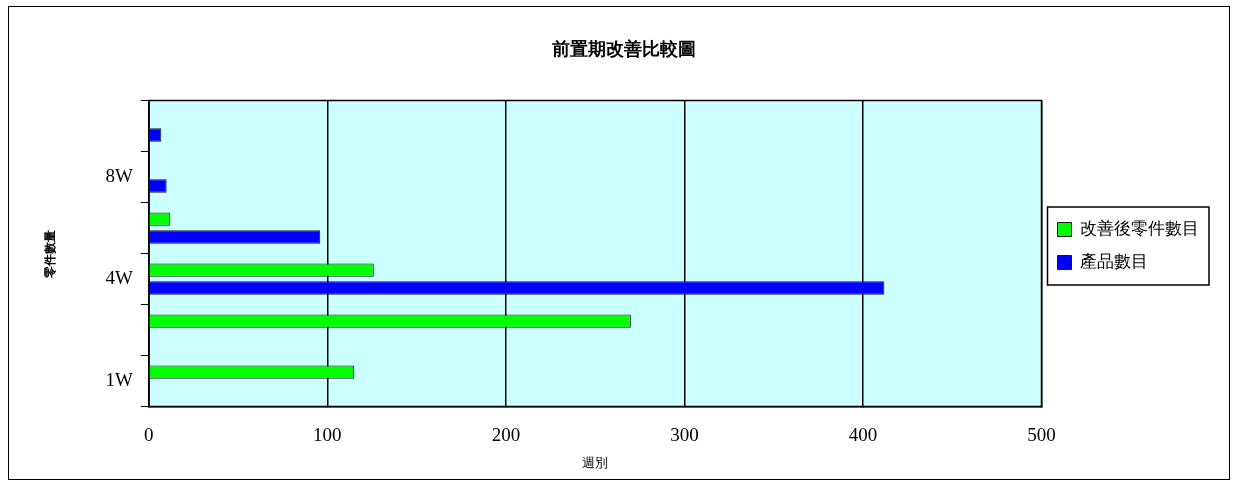  I want to click on y-tick-label: 1W, so click(119, 380).